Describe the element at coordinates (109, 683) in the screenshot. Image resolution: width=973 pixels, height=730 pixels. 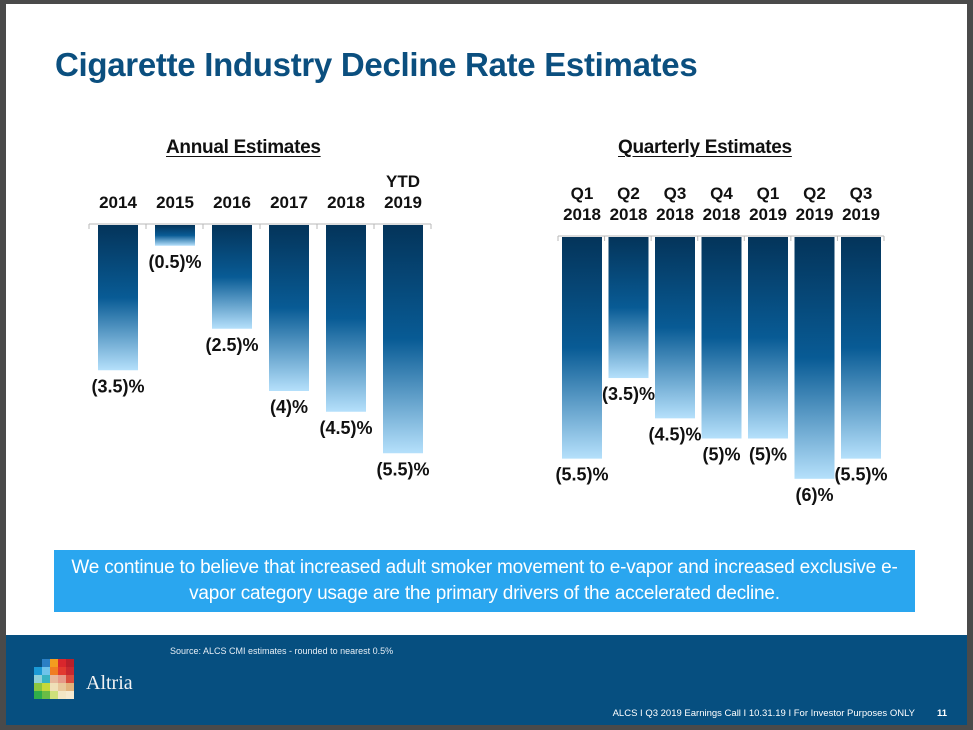
I see `brand-name: Altria` at that location.